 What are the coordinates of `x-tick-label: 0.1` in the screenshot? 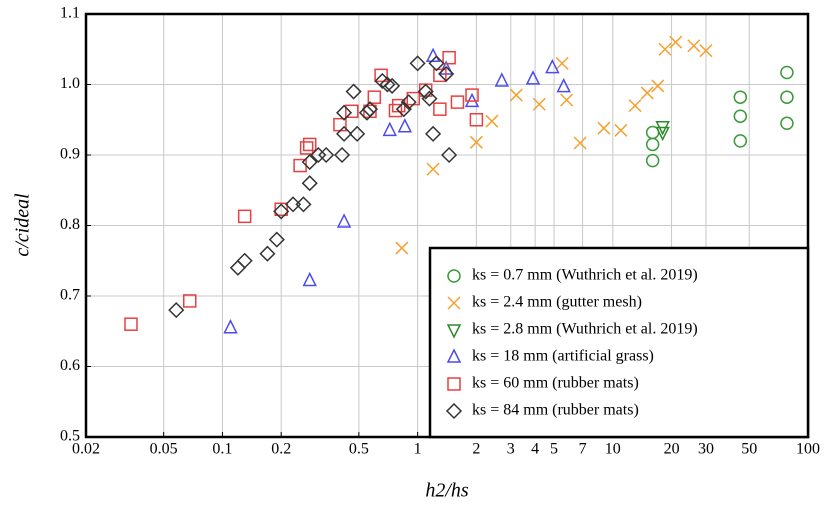 It's located at (222, 449).